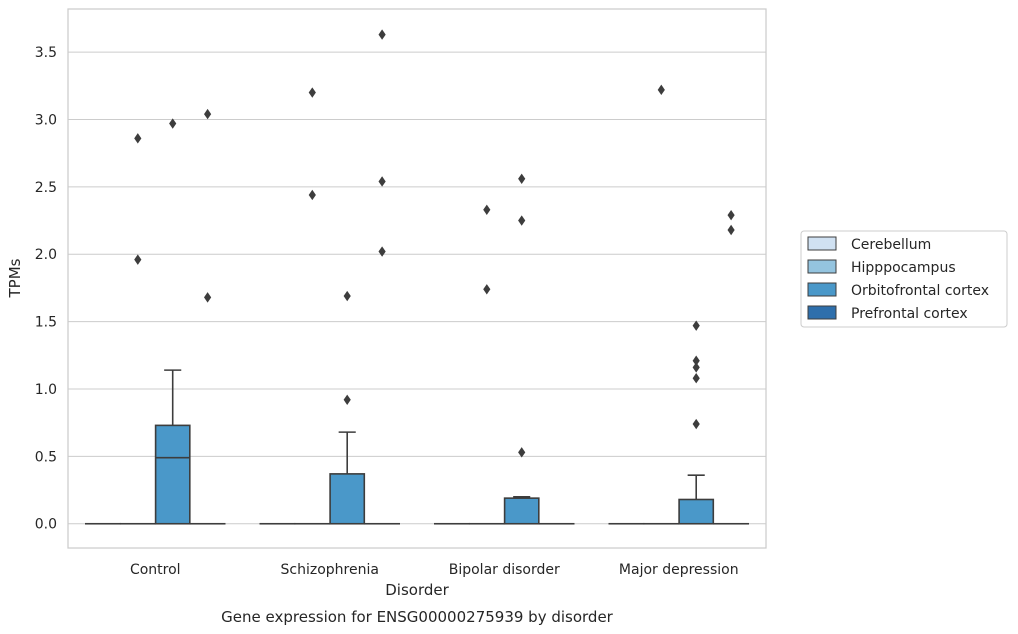 The height and width of the screenshot is (634, 1018). I want to click on legend-label: Cerebellum, so click(891, 245).